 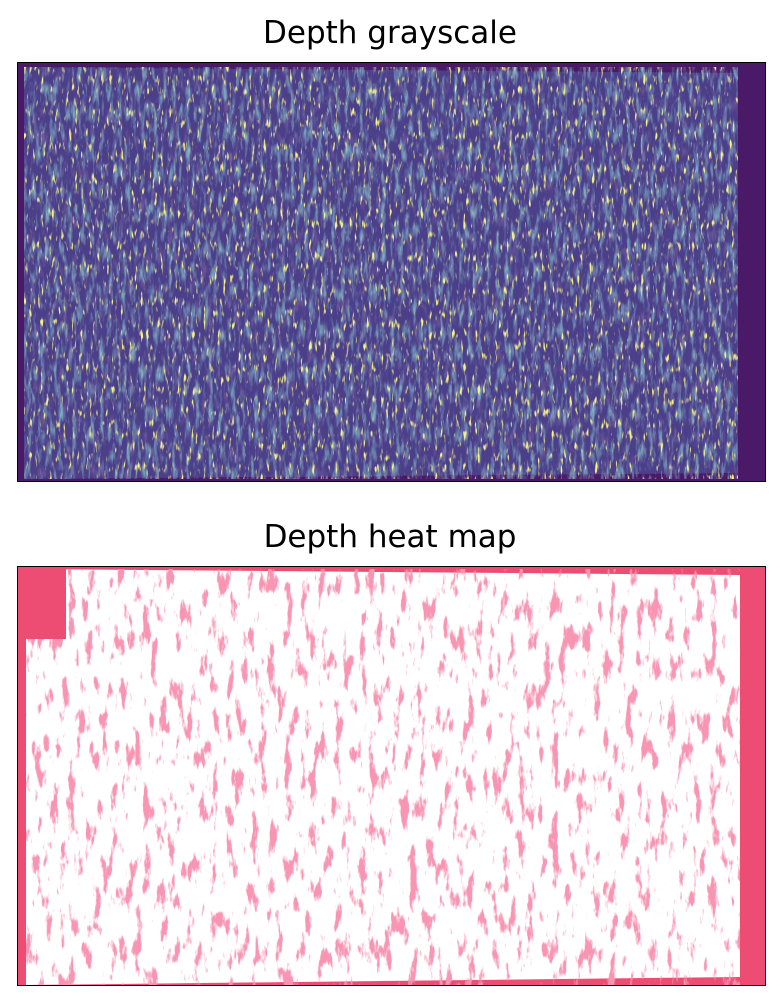 What do you see at coordinates (46, 604) in the screenshot?
I see `heatmap-corner-block` at bounding box center [46, 604].